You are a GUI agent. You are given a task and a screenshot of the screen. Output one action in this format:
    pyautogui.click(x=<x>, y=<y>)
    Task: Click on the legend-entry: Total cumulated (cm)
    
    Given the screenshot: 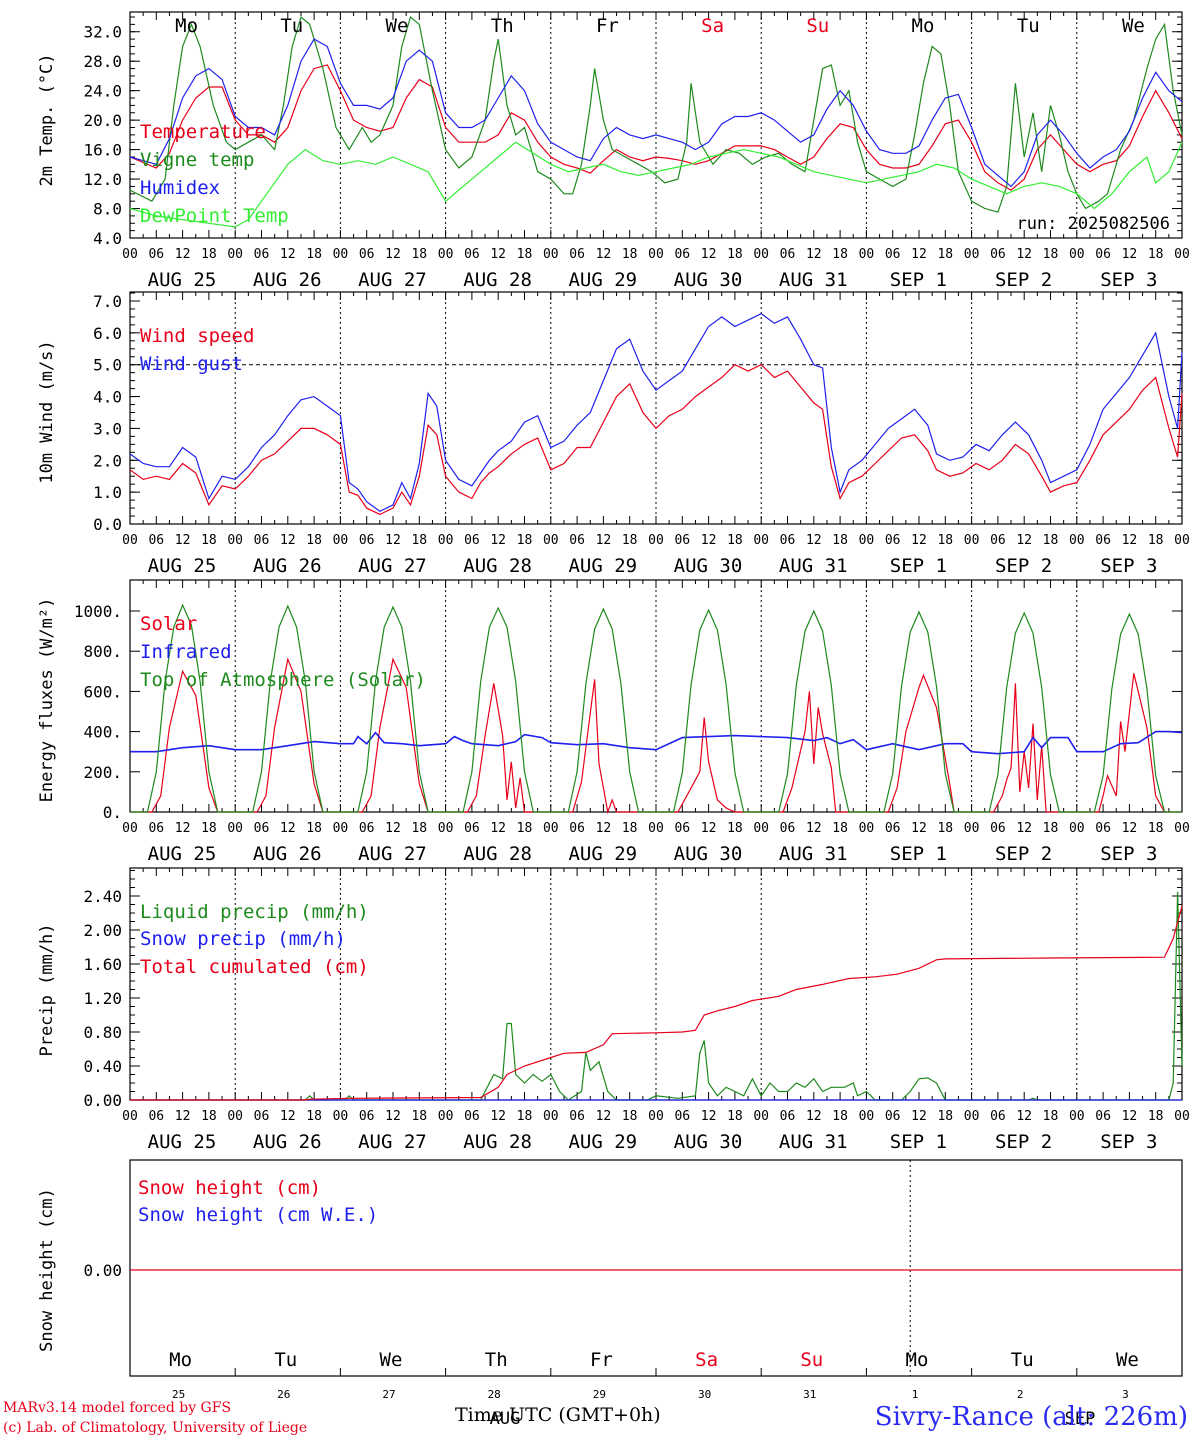 What is the action you would take?
    pyautogui.click(x=254, y=967)
    